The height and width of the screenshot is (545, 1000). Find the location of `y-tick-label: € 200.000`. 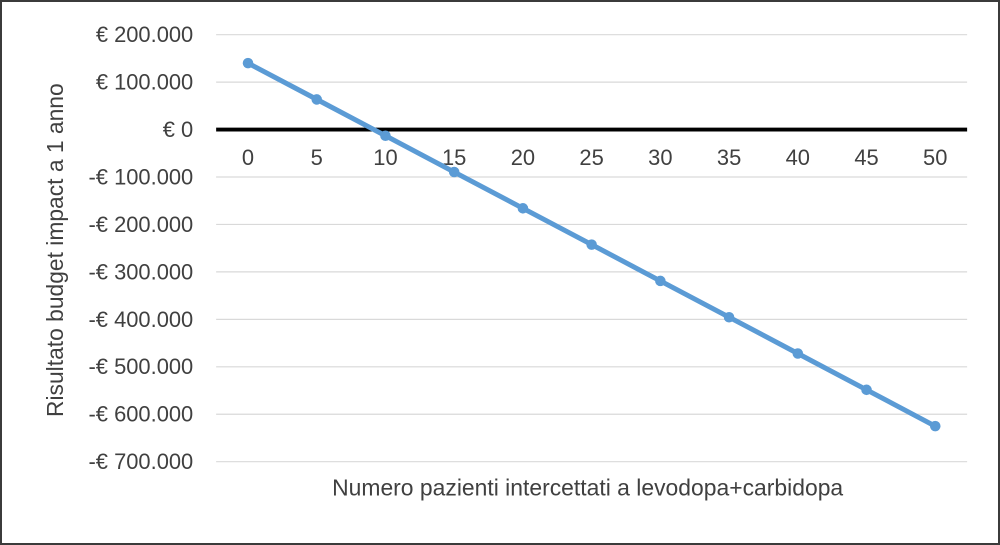

y-tick-label: € 200.000 is located at coordinates (144, 34).